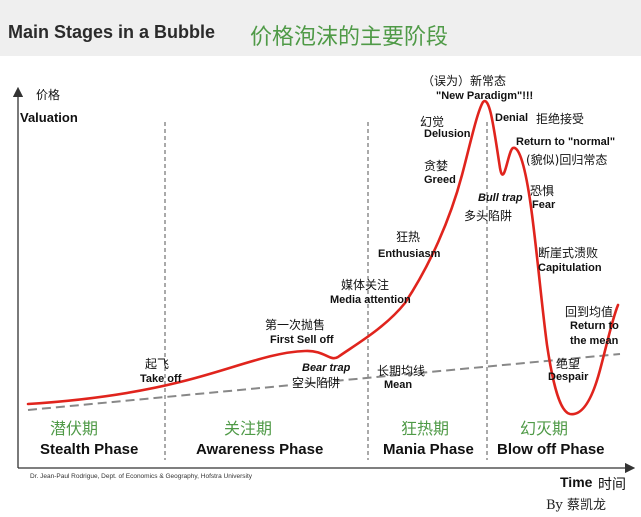 This screenshot has height=517, width=641. What do you see at coordinates (544, 428) in the screenshot?
I see `phase-blowoff-cn: 幻灭期` at bounding box center [544, 428].